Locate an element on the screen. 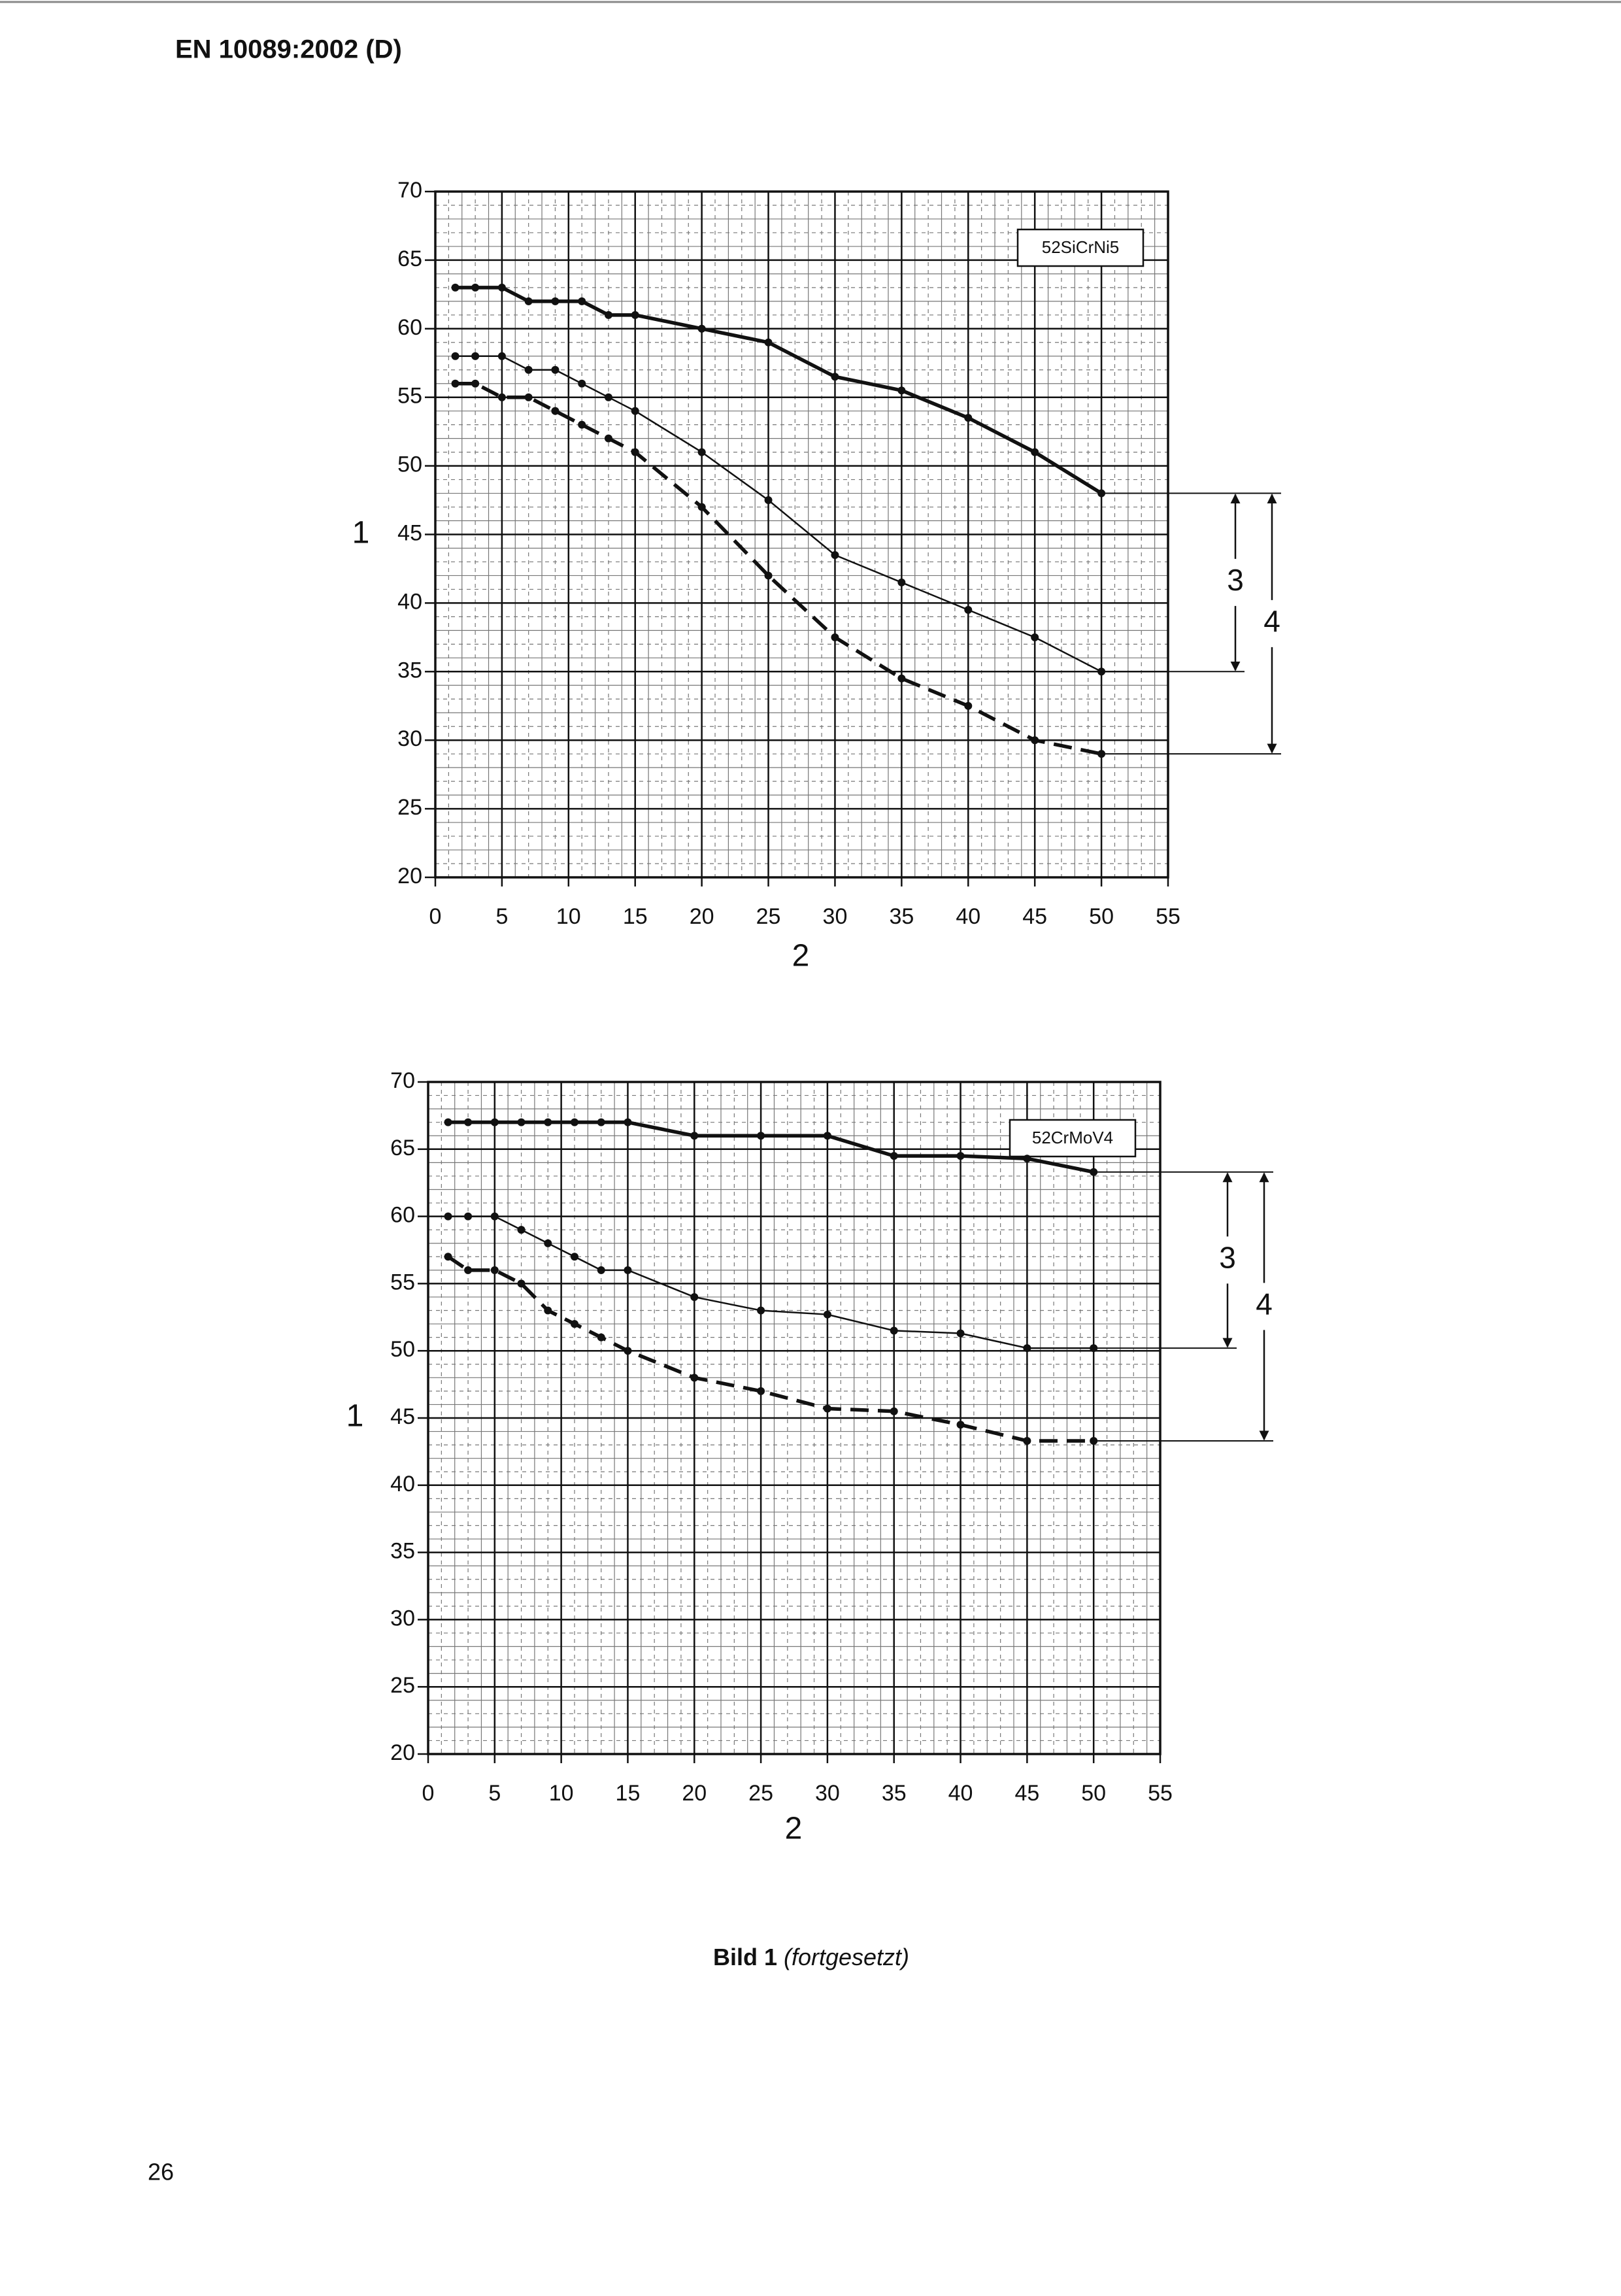 The image size is (1621, 2296). x-tick-label: 40 is located at coordinates (961, 1794).